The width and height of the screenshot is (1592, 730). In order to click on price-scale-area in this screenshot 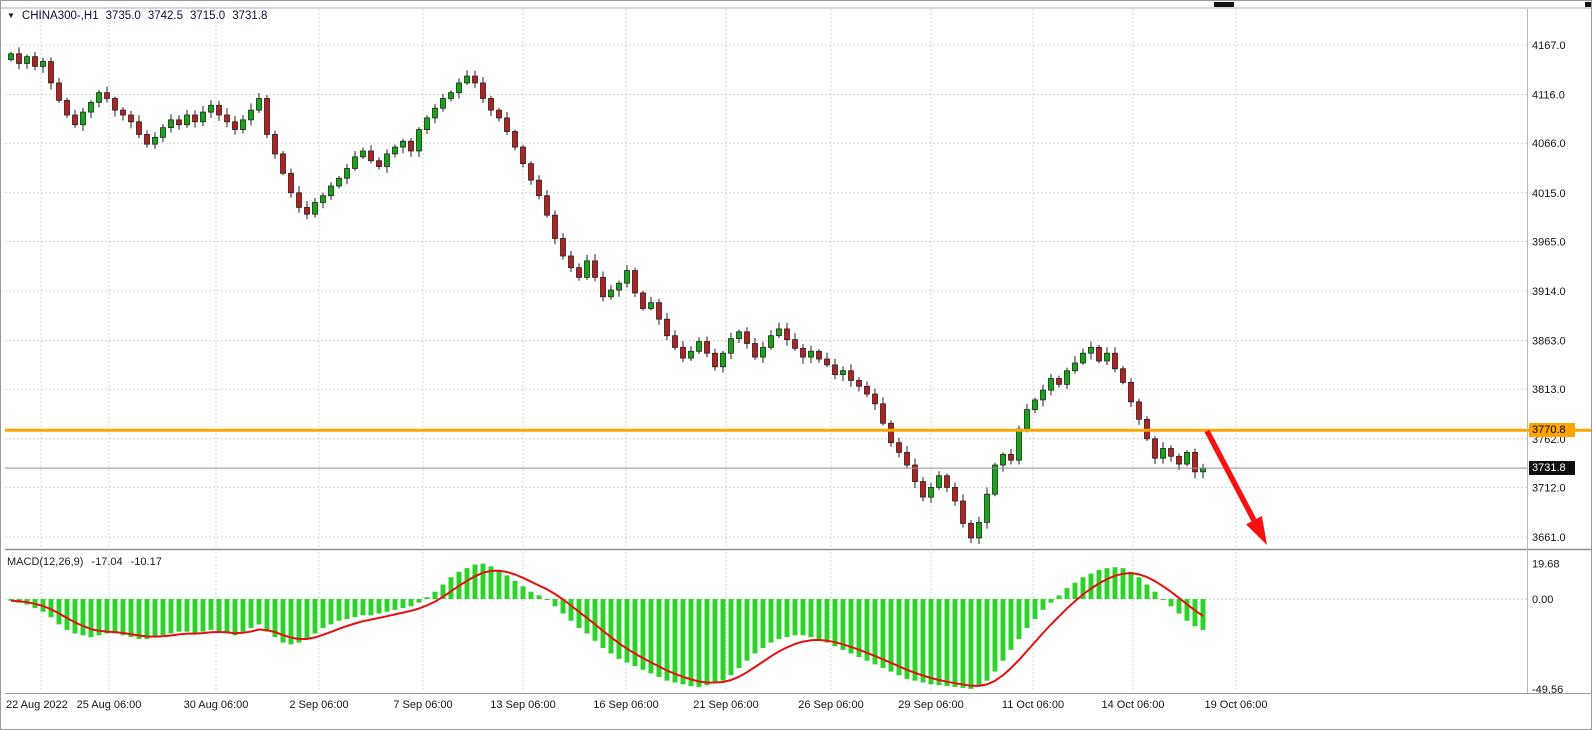, I will do `click(1558, 351)`.